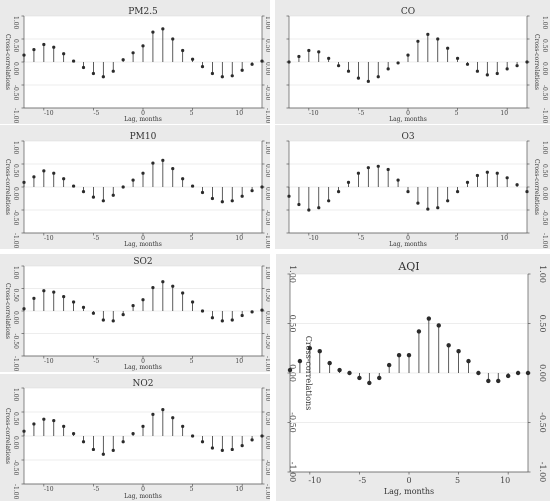 The image size is (550, 501). I want to click on y-tick-label-right: -0.50, so click(544, 218).